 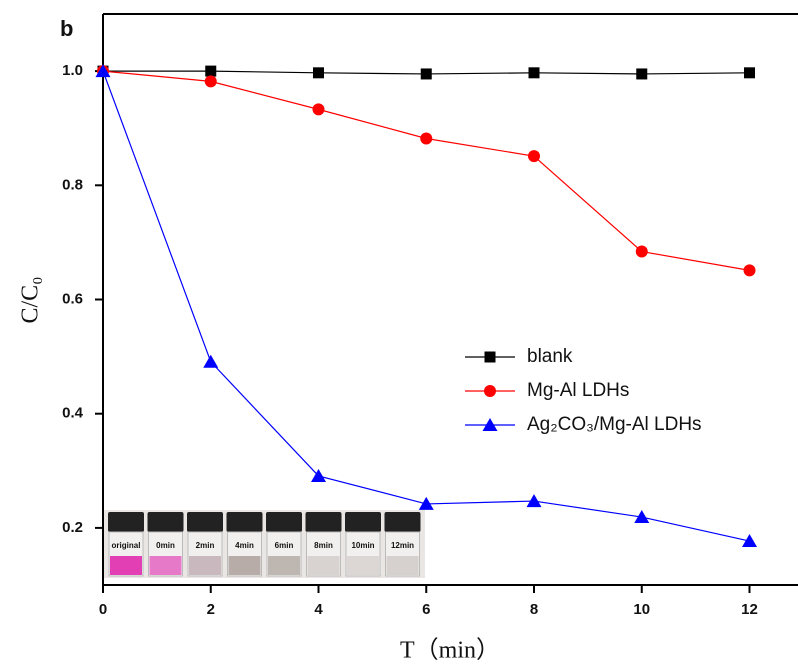 I want to click on y-tick-label: 0.8, so click(x=72, y=184).